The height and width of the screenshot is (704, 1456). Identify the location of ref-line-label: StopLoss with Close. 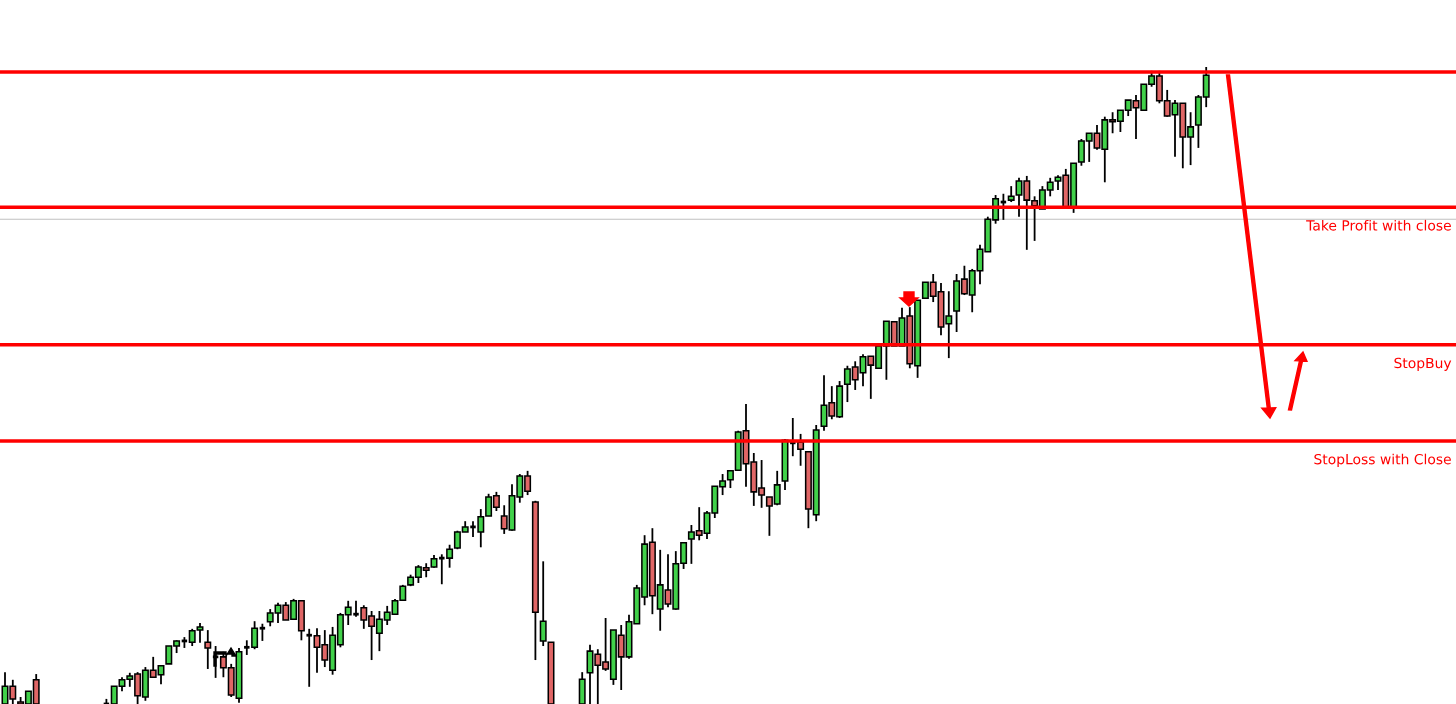
(1382, 460).